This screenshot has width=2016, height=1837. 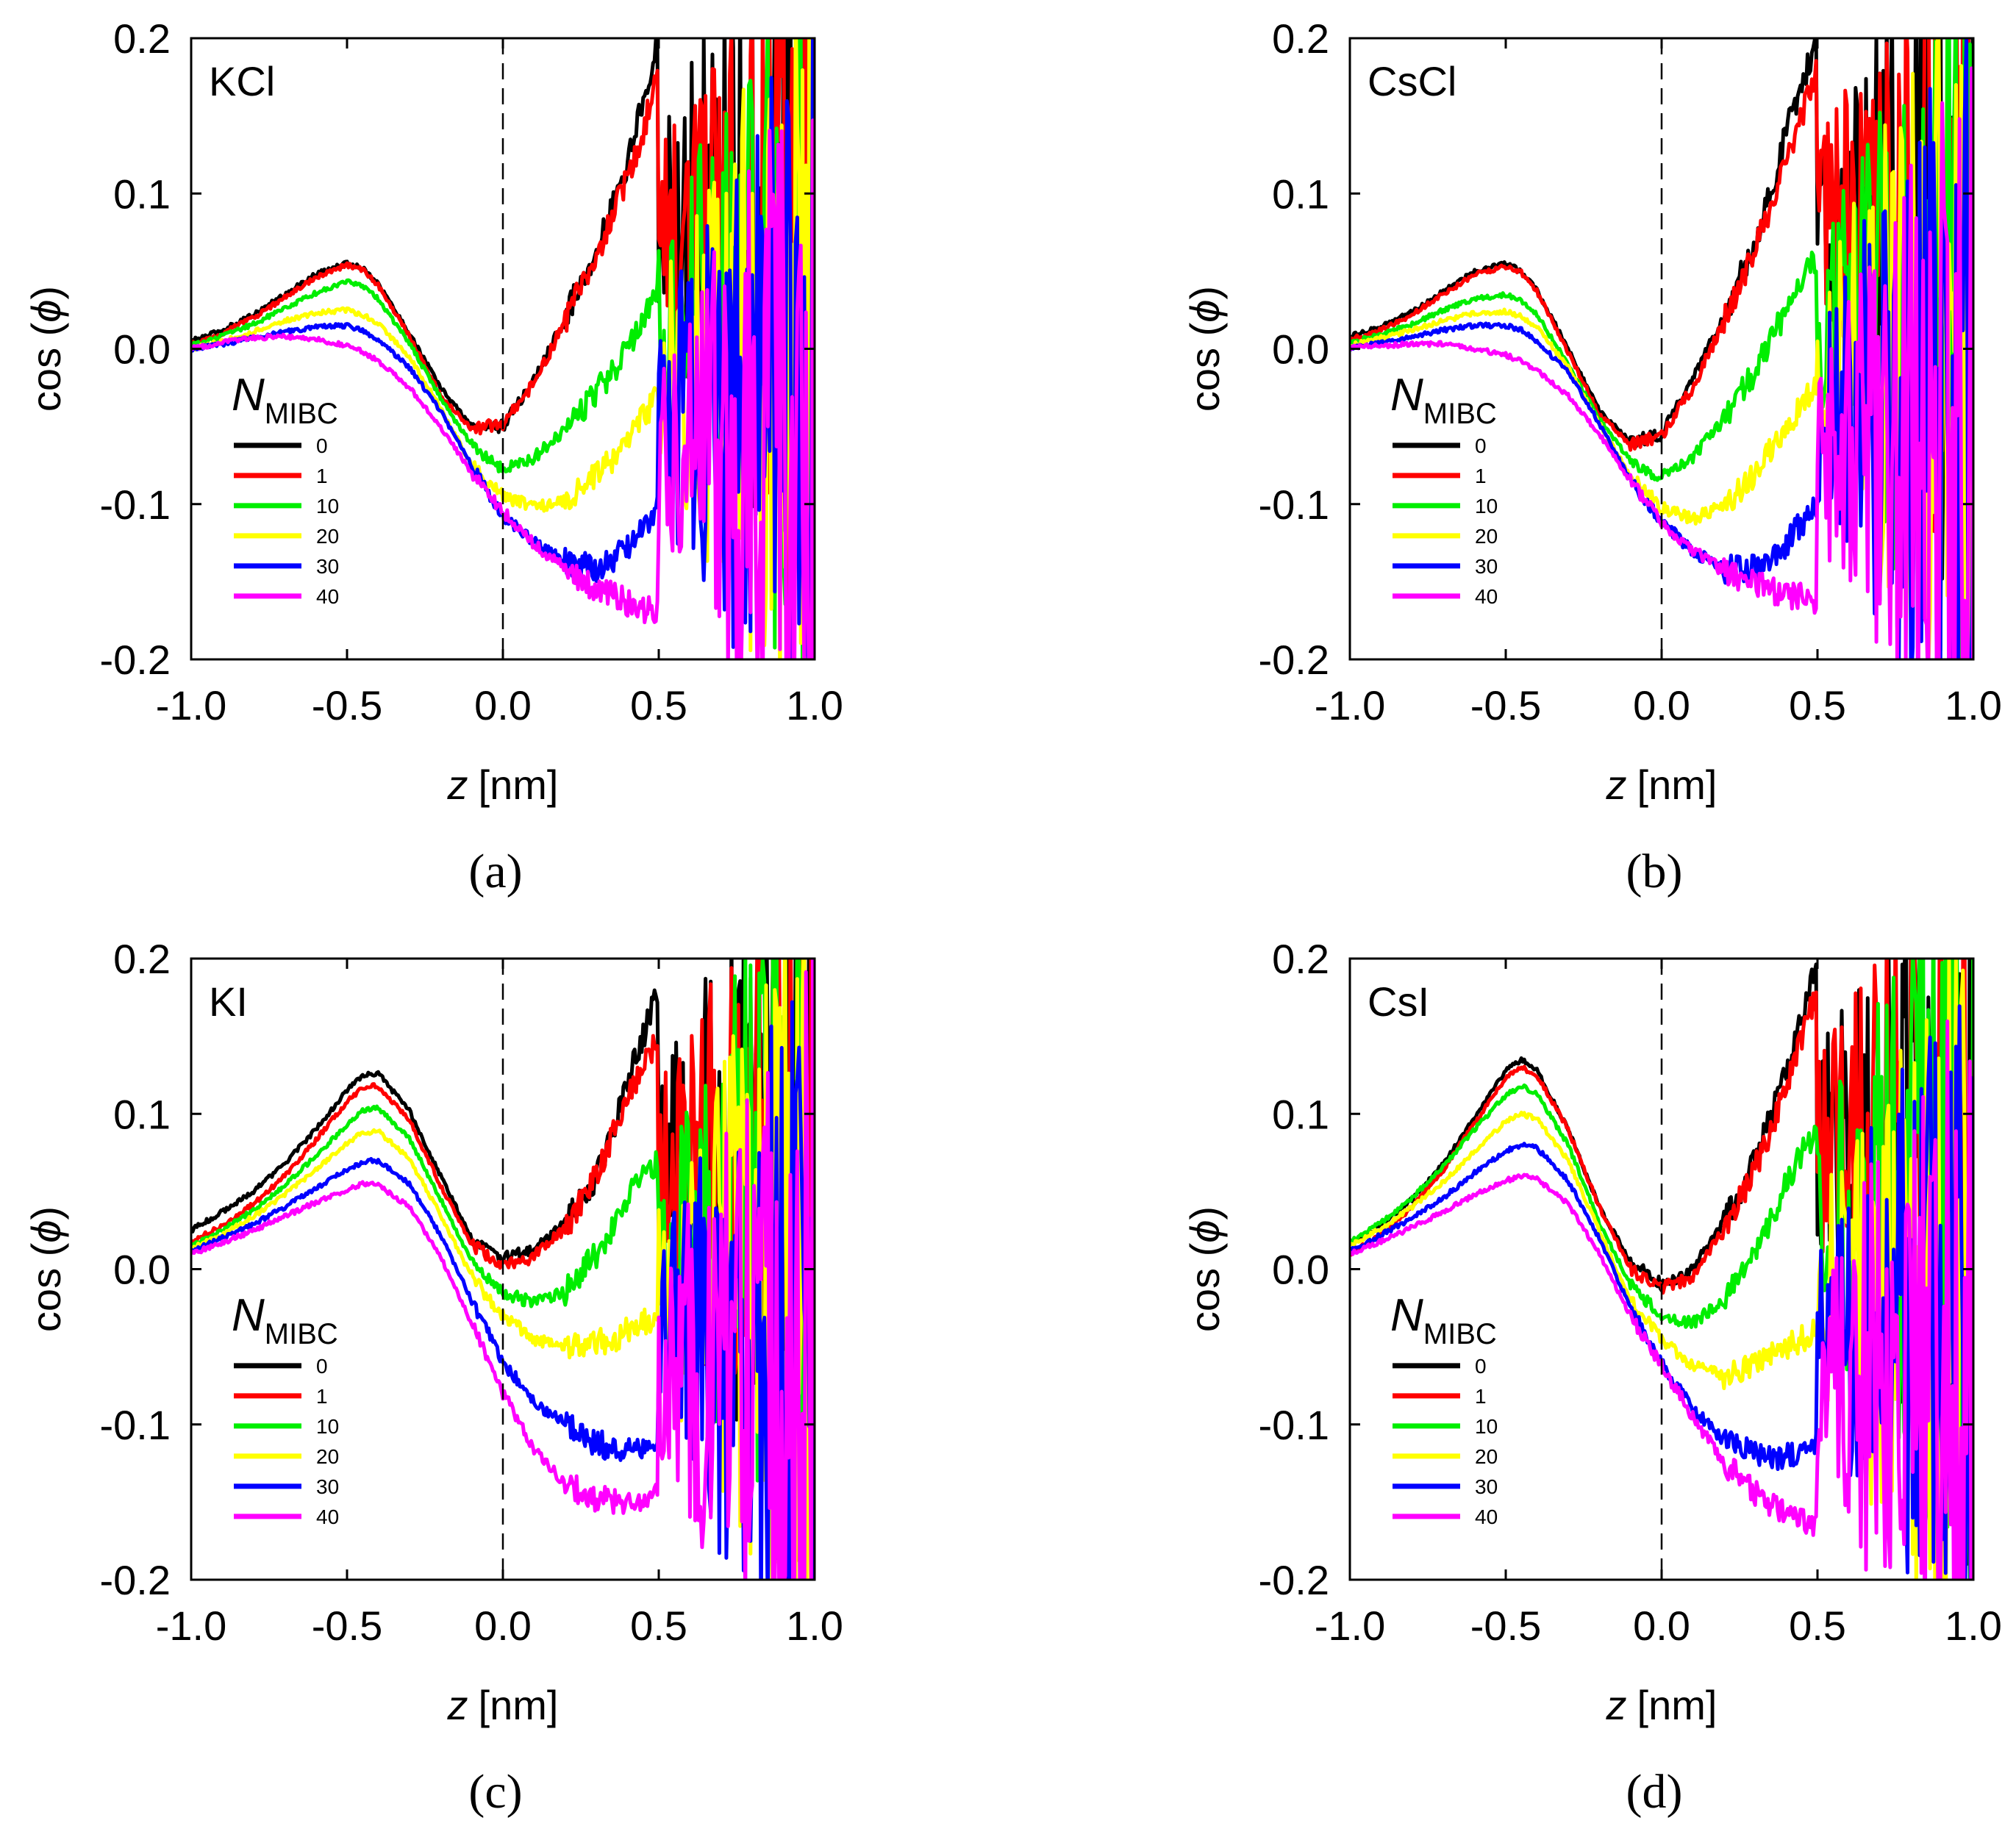 What do you see at coordinates (495, 1792) in the screenshot?
I see `panel-tag: (c)` at bounding box center [495, 1792].